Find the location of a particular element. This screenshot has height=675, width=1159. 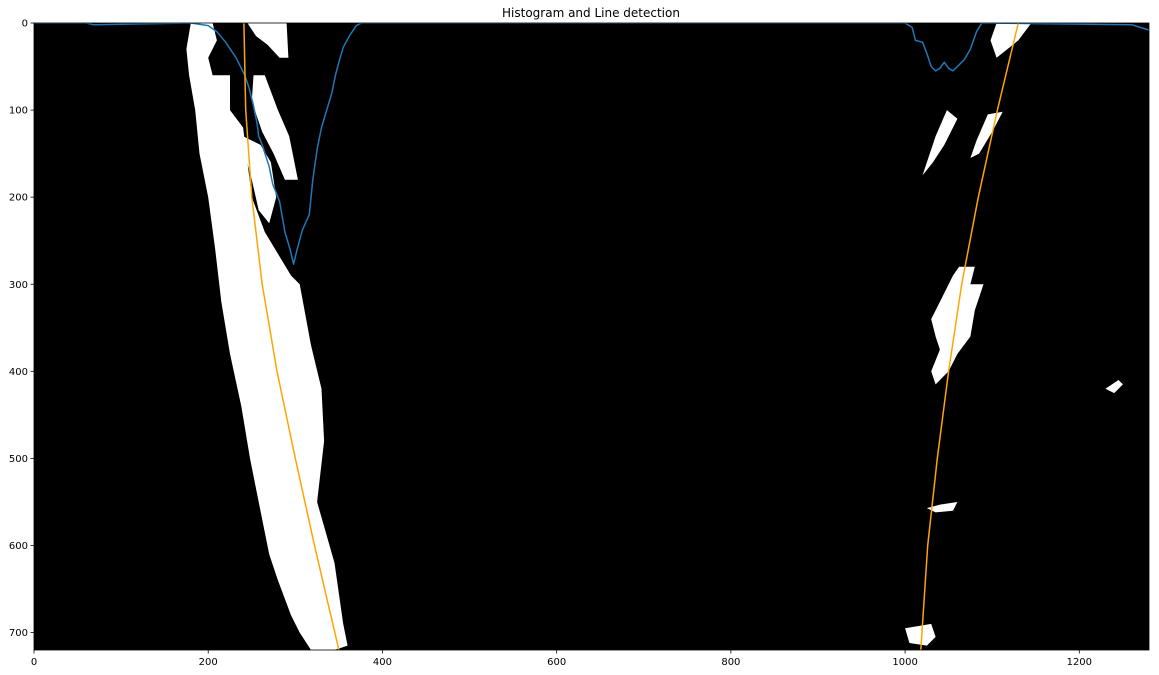

y-tick-label: 500 is located at coordinates (18, 459).